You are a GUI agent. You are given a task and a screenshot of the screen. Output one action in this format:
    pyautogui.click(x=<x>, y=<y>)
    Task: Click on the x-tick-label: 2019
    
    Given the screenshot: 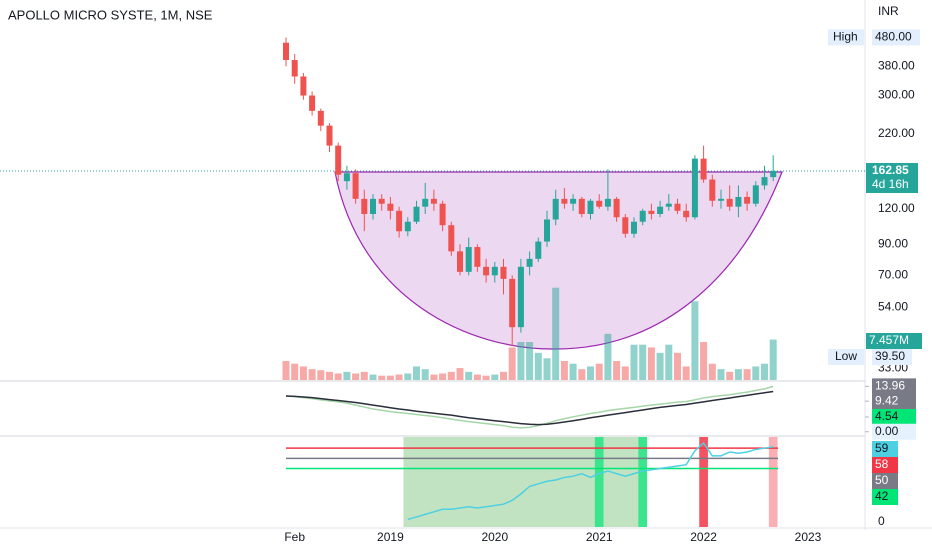 What is the action you would take?
    pyautogui.click(x=390, y=537)
    